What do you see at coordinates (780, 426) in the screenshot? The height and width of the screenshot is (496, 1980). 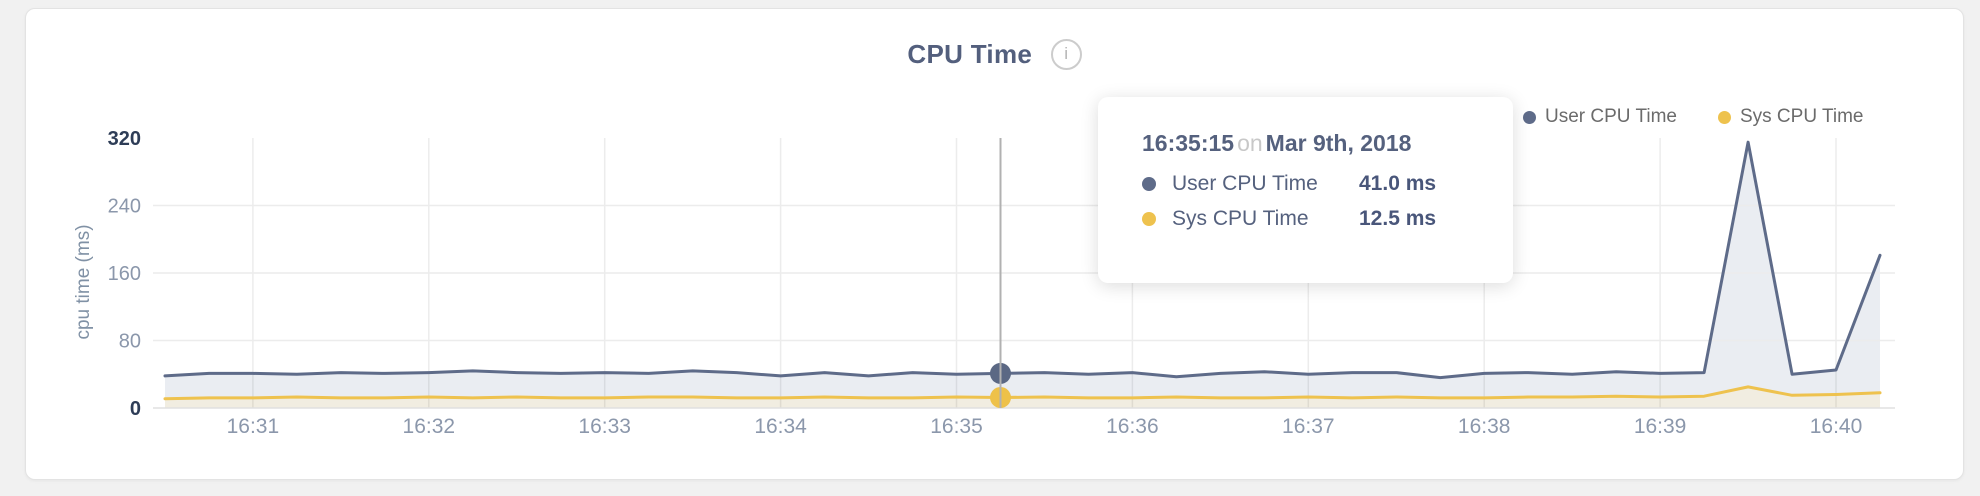 I see `x-tick-label: 16:34` at bounding box center [780, 426].